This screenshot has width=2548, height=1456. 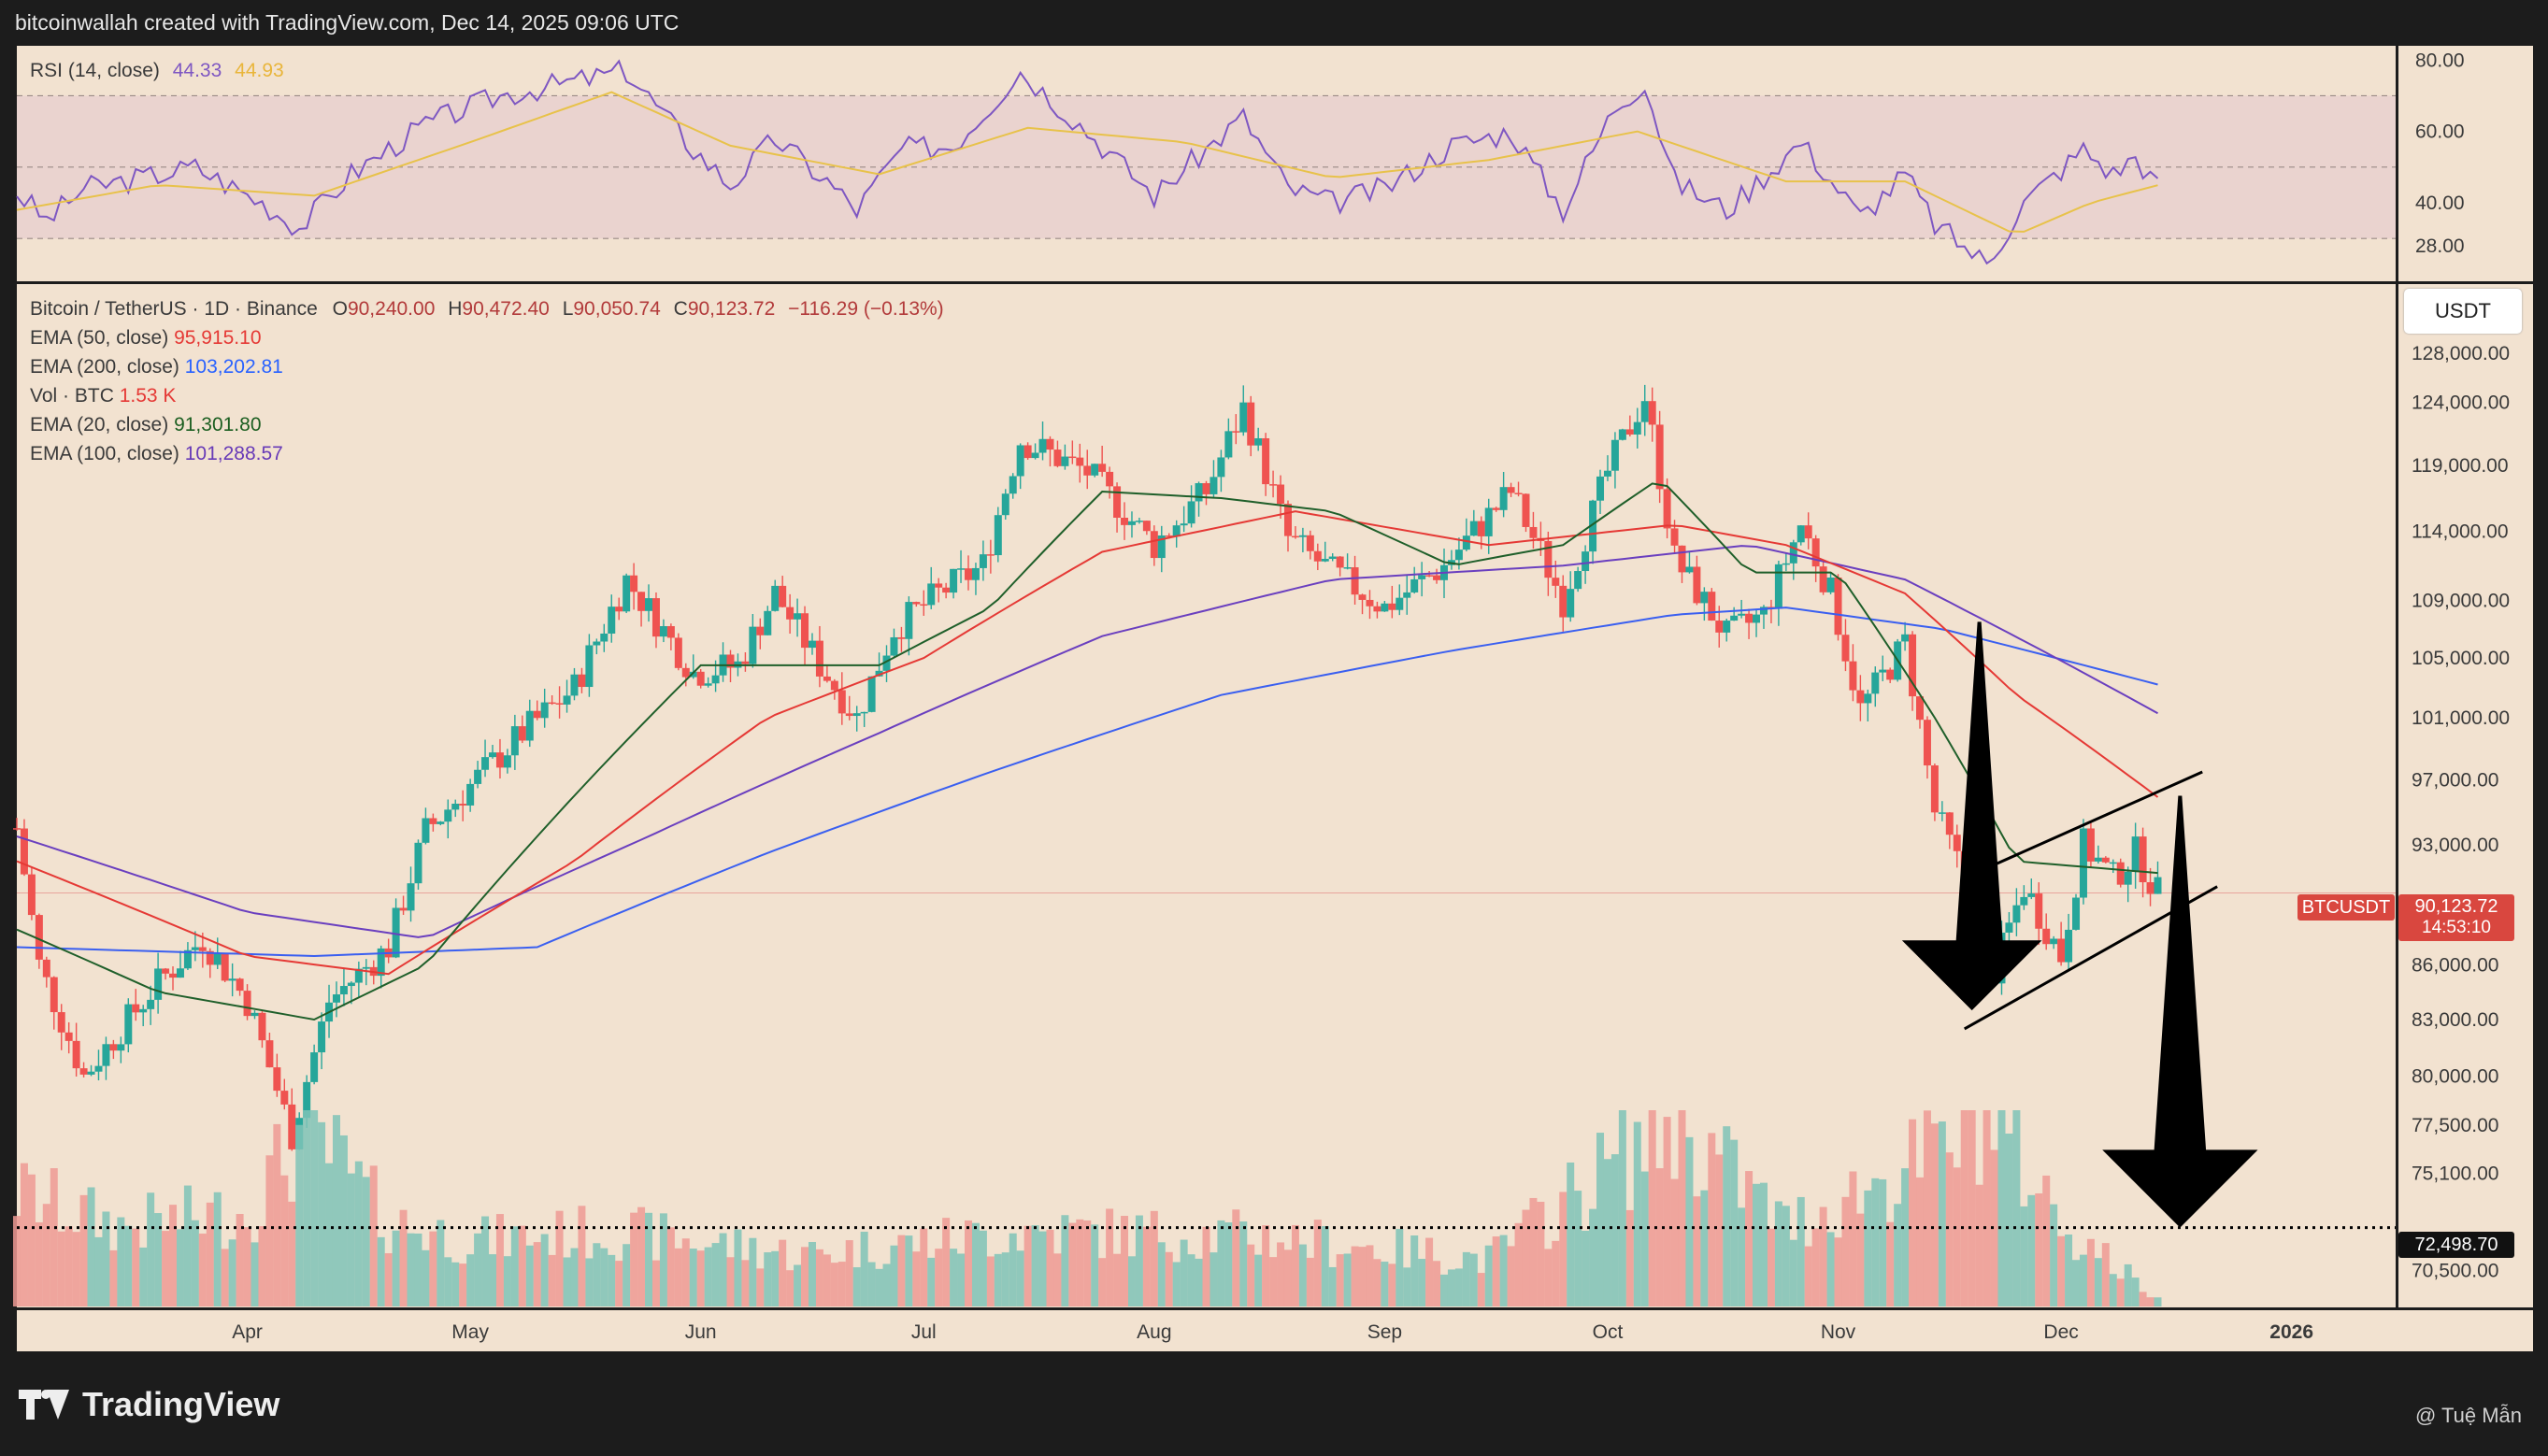 What do you see at coordinates (197, 70) in the screenshot?
I see `rsi-value: 44.33` at bounding box center [197, 70].